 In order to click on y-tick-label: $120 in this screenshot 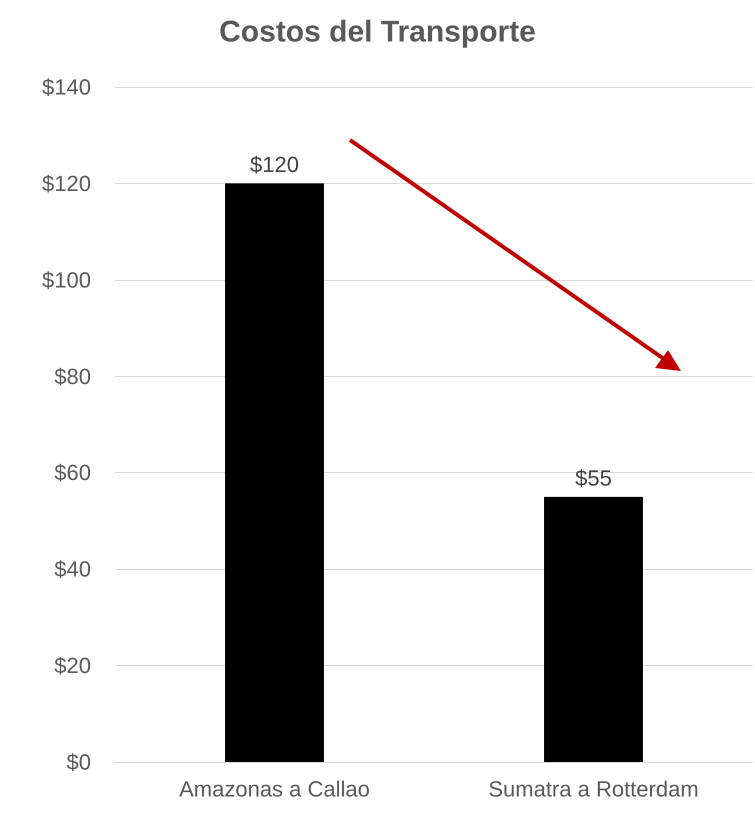, I will do `click(66, 183)`.